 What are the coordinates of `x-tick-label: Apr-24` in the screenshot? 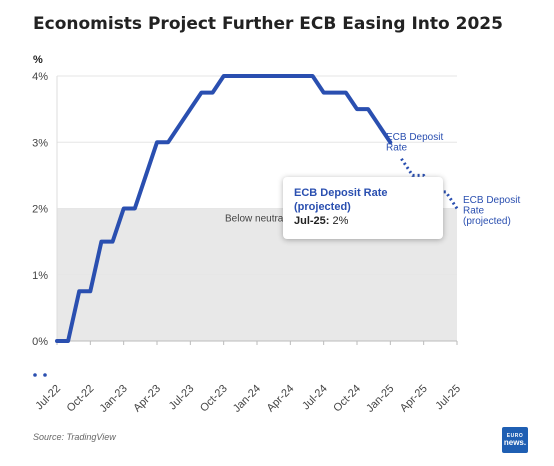 It's located at (281, 399).